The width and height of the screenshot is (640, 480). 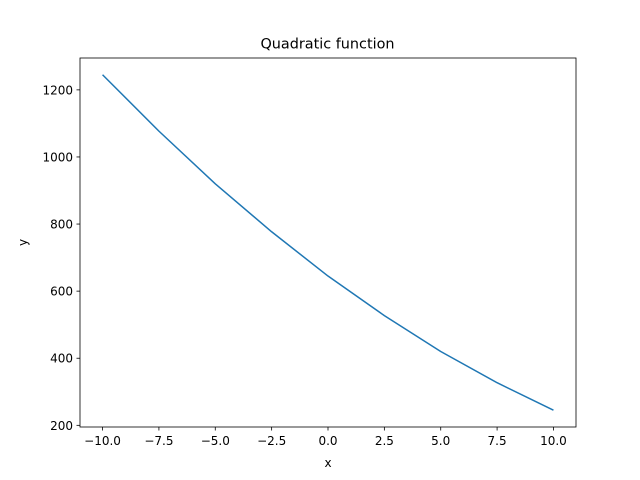 I want to click on x-tick-label: −7.5, so click(x=158, y=441).